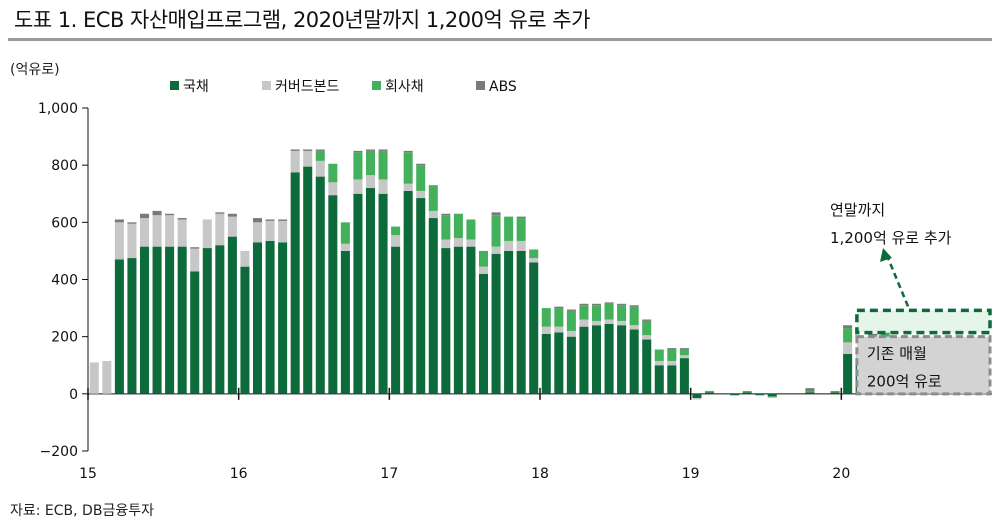  I want to click on y-tick-label: 200, so click(64, 338).